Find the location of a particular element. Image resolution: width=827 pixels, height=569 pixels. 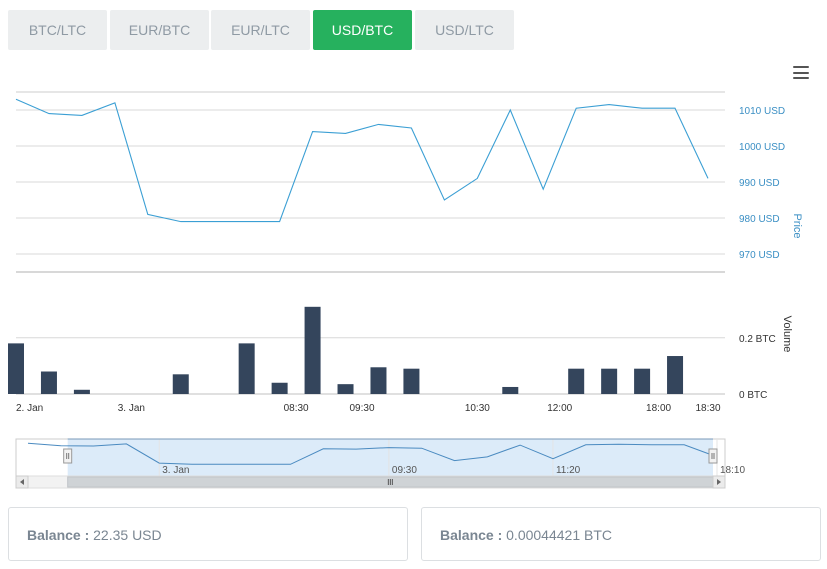

x-tick-label: 12:00 is located at coordinates (559, 408).